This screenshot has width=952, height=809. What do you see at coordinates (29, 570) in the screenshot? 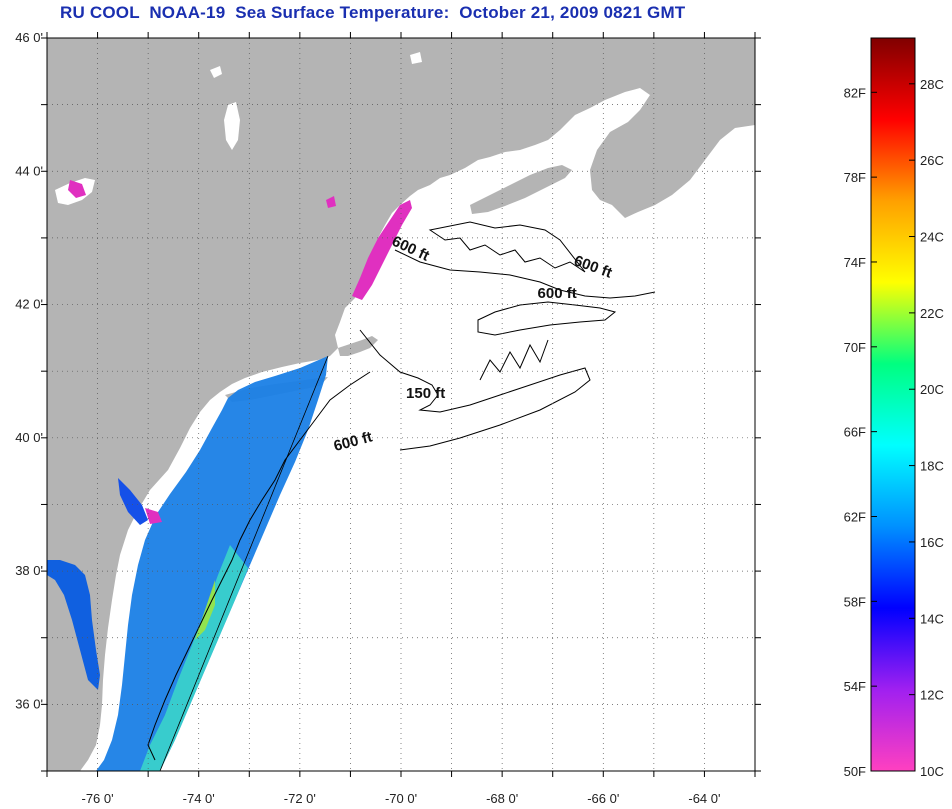
I see `lat-tick-label: 38 0'` at bounding box center [29, 570].